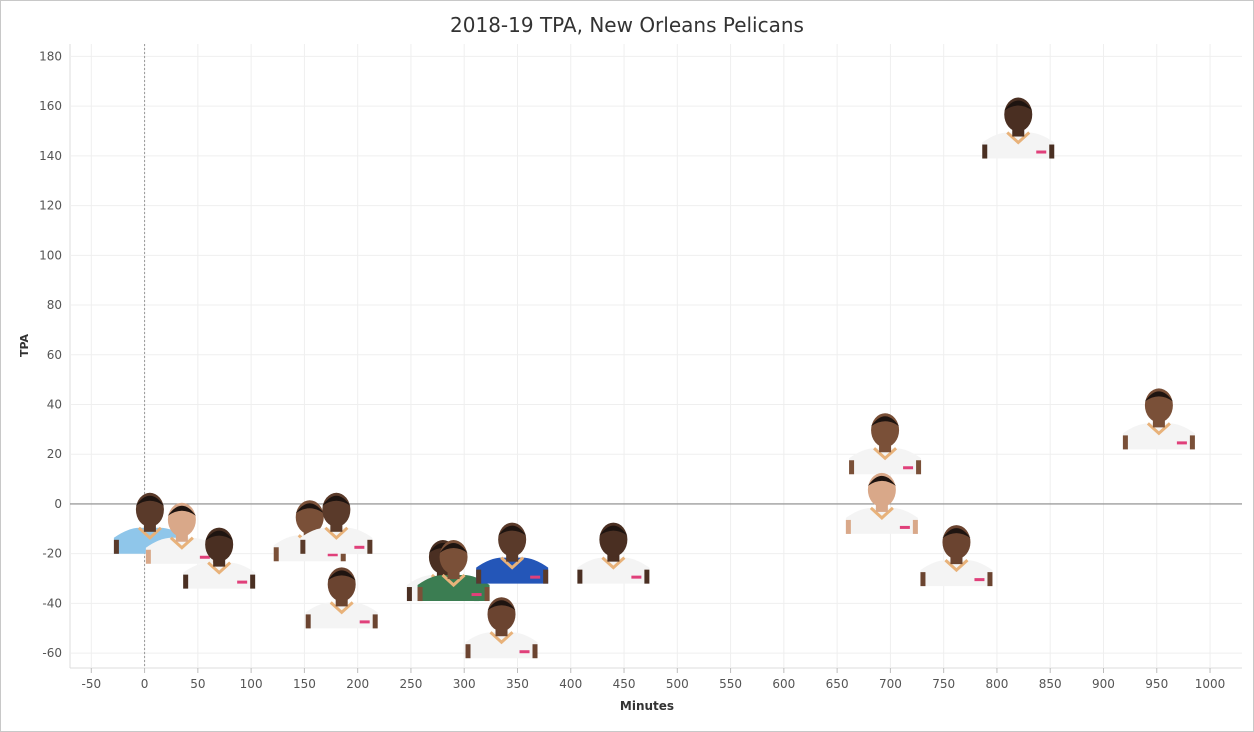  What do you see at coordinates (837, 684) in the screenshot?
I see `x-tick-label: 650` at bounding box center [837, 684].